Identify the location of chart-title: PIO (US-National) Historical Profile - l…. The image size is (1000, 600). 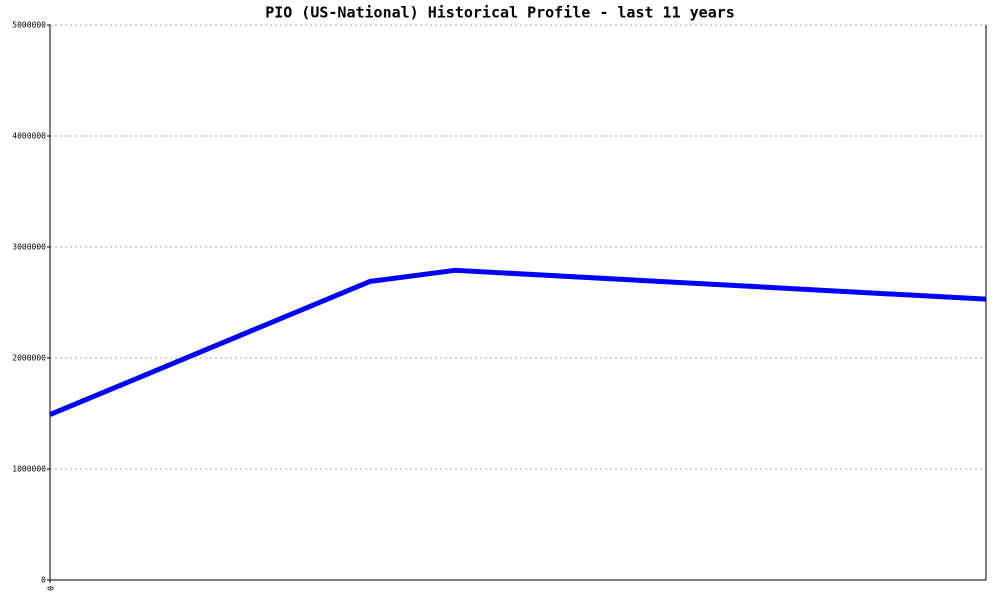
(500, 13).